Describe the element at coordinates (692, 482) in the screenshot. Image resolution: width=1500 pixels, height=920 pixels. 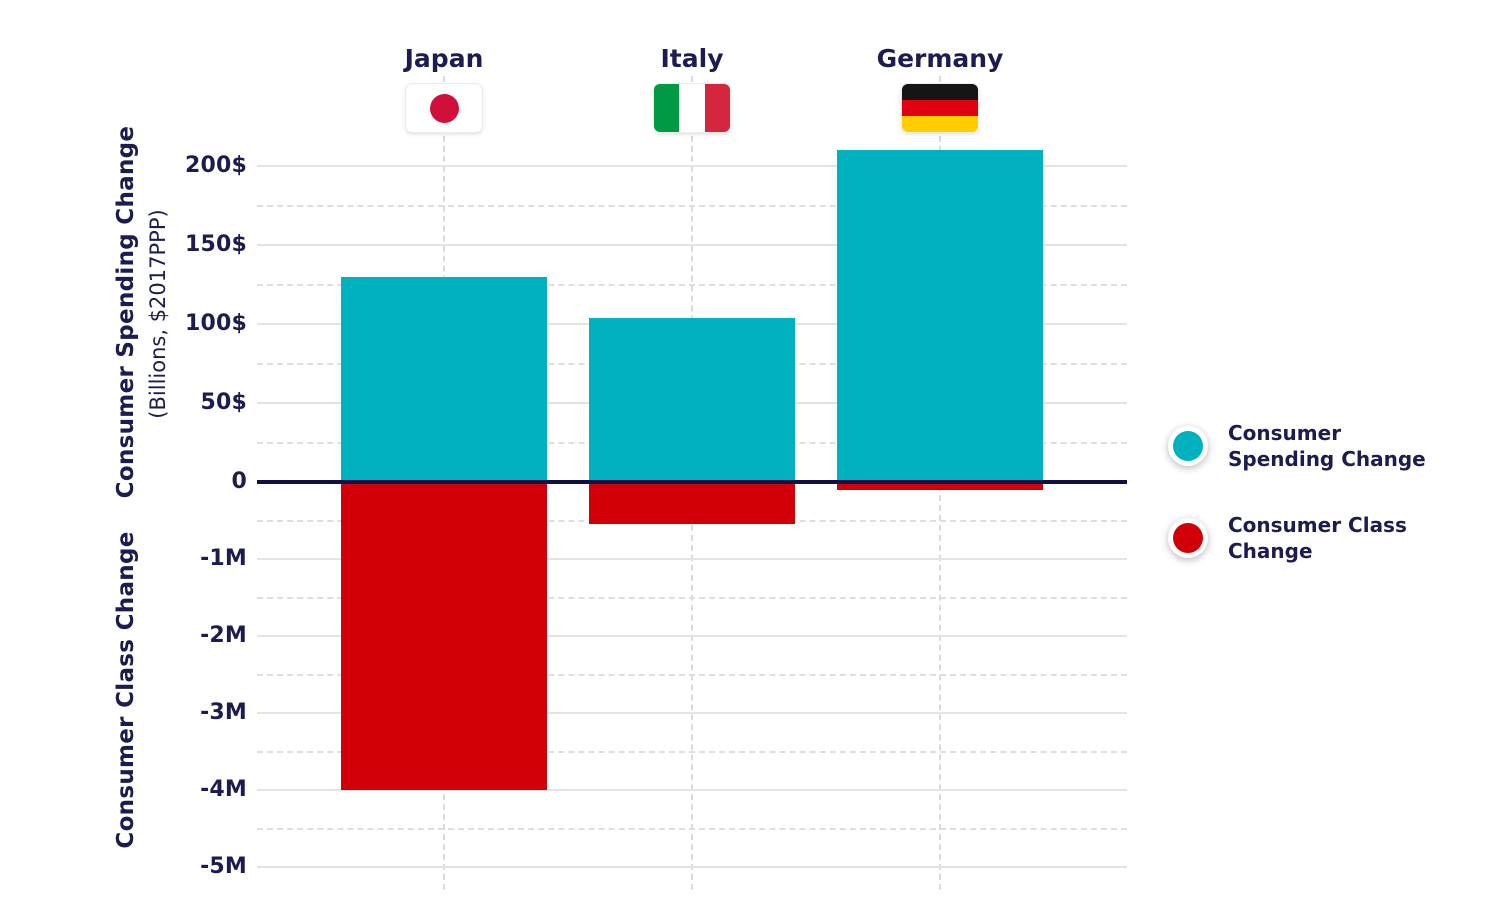
I see `zero-axis-line` at that location.